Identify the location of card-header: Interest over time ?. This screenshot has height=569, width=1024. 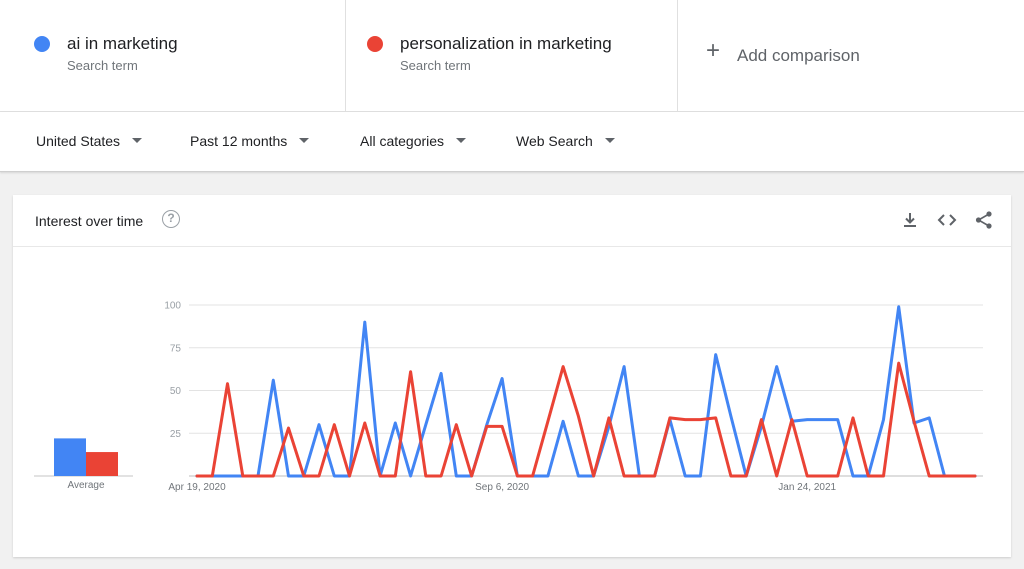
(512, 221).